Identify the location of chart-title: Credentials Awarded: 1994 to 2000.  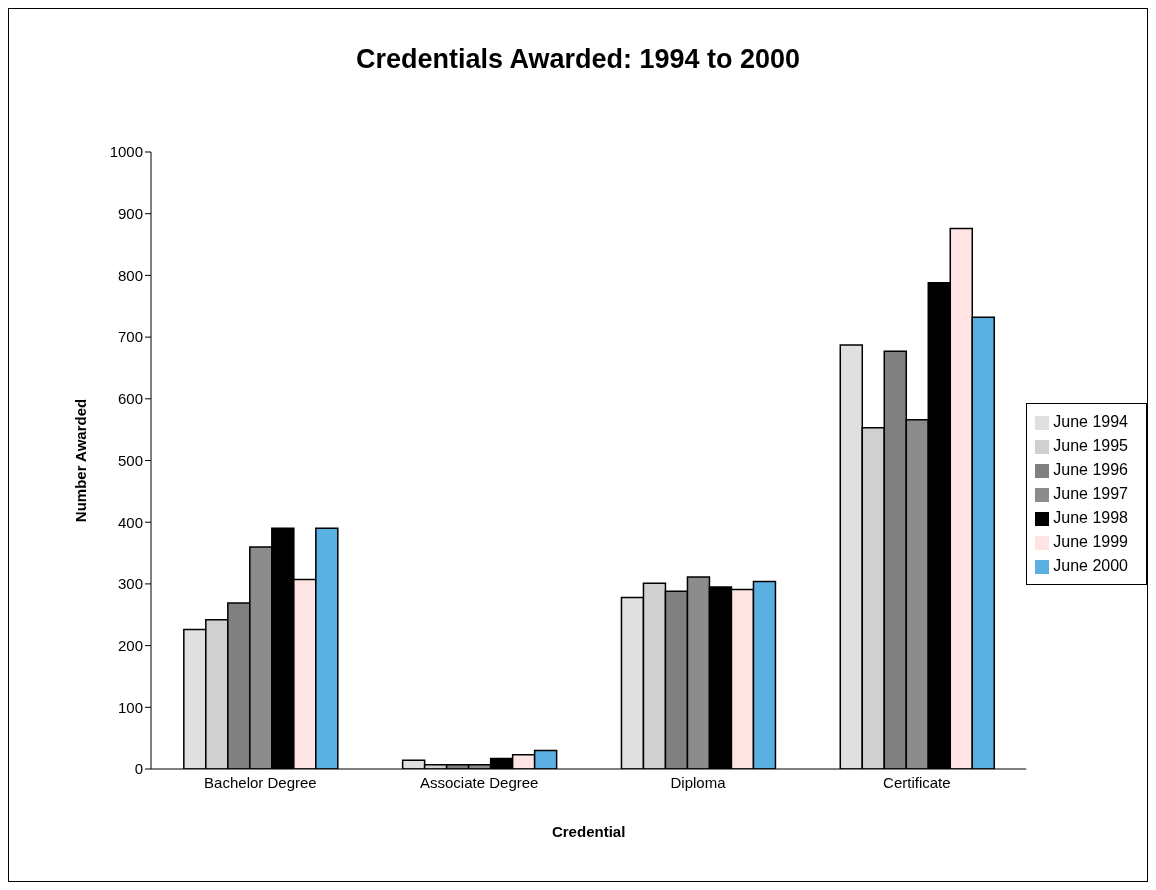
(578, 59).